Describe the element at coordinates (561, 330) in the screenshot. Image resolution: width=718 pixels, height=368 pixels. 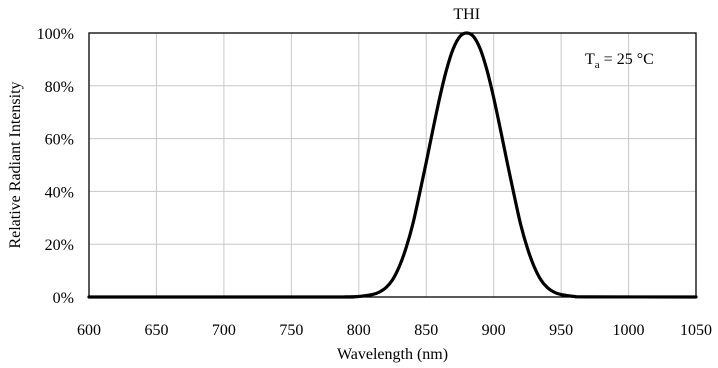
I see `x-tick-label: 950` at that location.